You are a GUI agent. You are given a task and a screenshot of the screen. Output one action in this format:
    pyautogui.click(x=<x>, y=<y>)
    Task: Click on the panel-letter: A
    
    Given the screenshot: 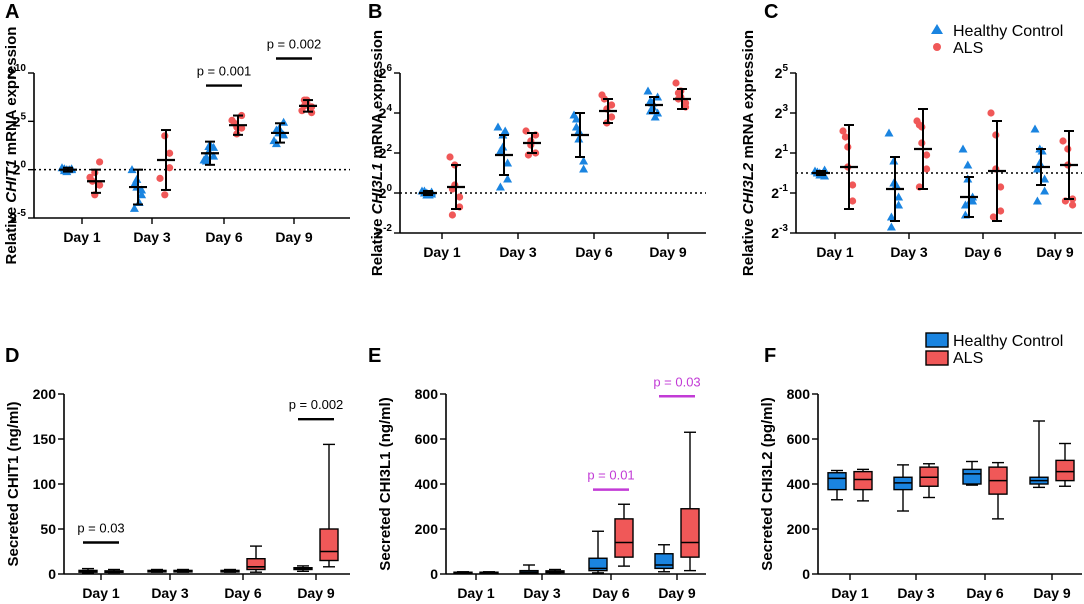 What is the action you would take?
    pyautogui.click(x=12, y=12)
    